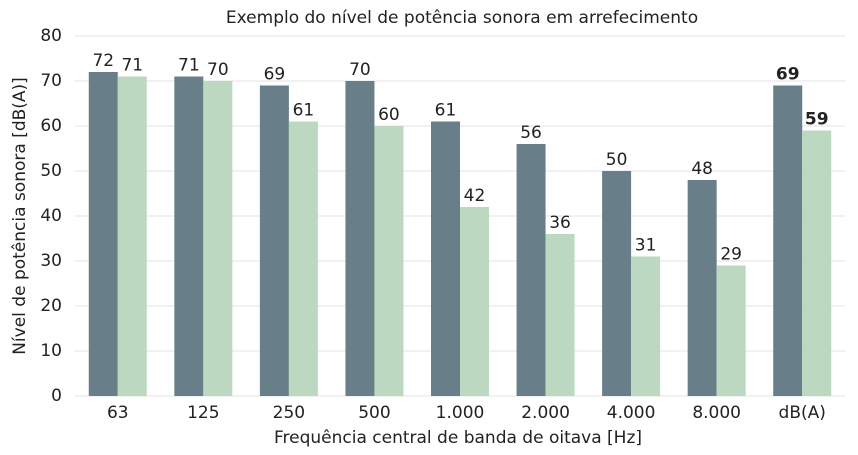 The height and width of the screenshot is (455, 858). I want to click on x-tick-label: 1.000, so click(460, 413).